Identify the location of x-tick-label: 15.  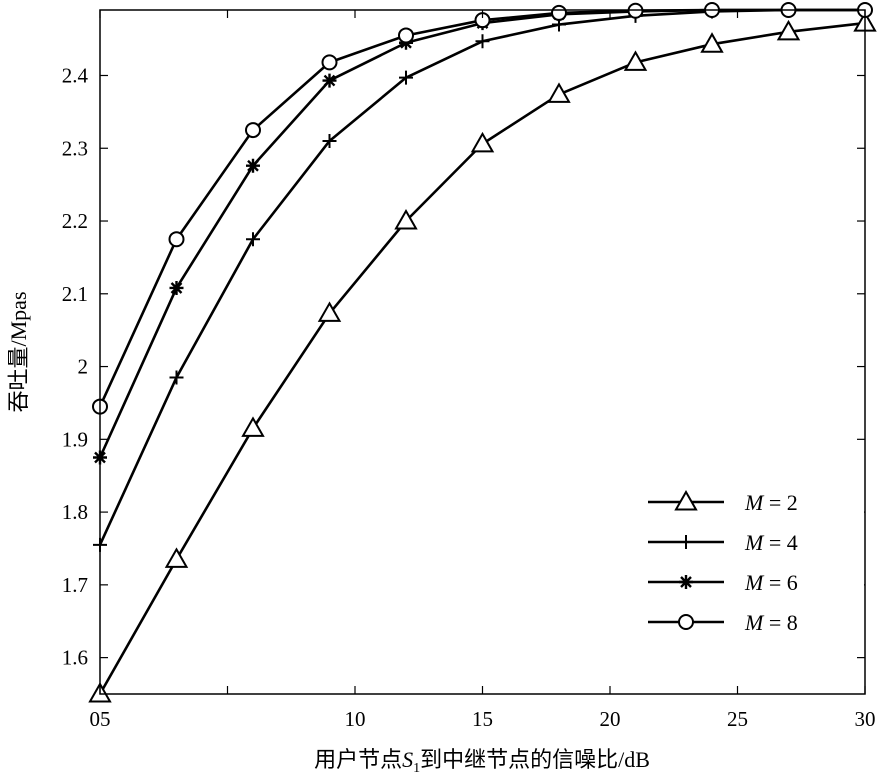
(482, 719).